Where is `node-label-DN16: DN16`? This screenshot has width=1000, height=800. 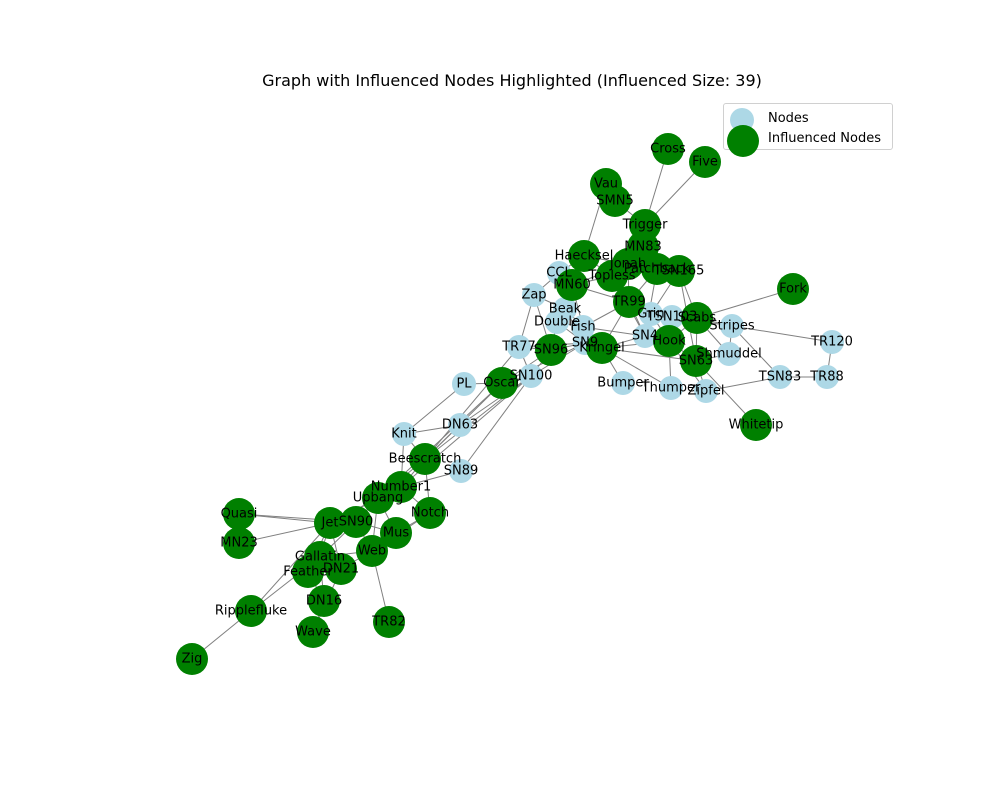
node-label-DN16: DN16 is located at coordinates (324, 601).